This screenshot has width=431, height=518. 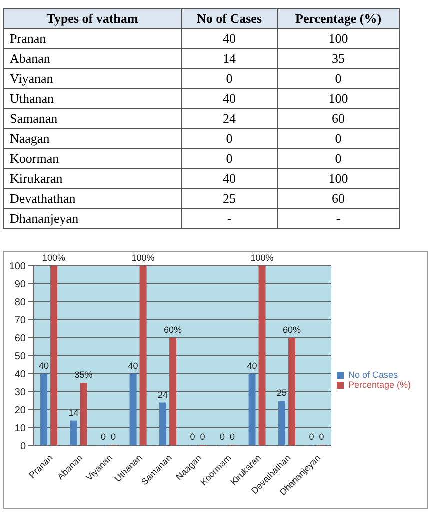 I want to click on legend-label: Percentage (%), so click(x=379, y=385).